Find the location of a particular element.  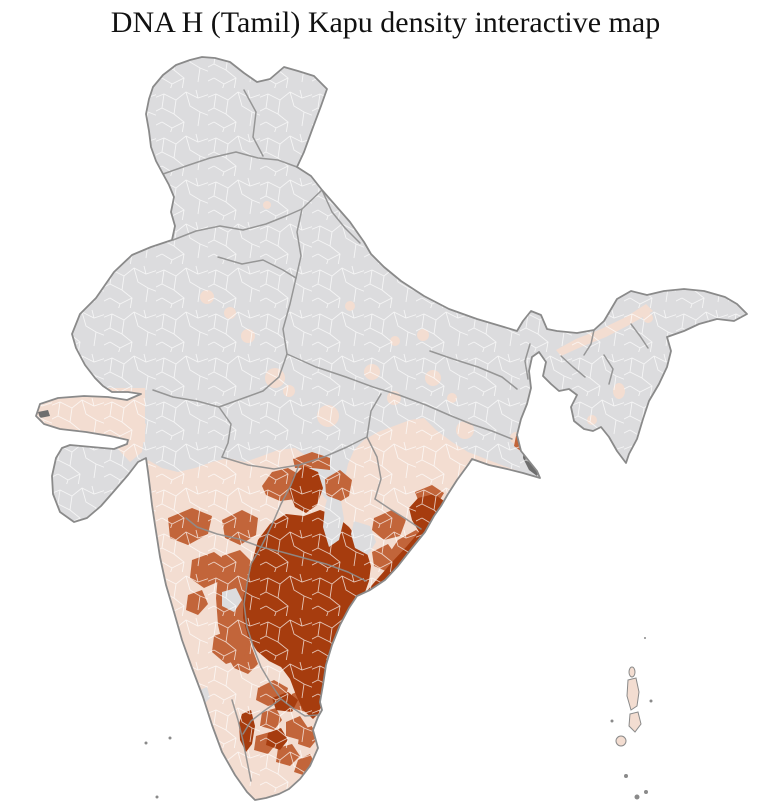

small-islets is located at coordinates (631, 718).